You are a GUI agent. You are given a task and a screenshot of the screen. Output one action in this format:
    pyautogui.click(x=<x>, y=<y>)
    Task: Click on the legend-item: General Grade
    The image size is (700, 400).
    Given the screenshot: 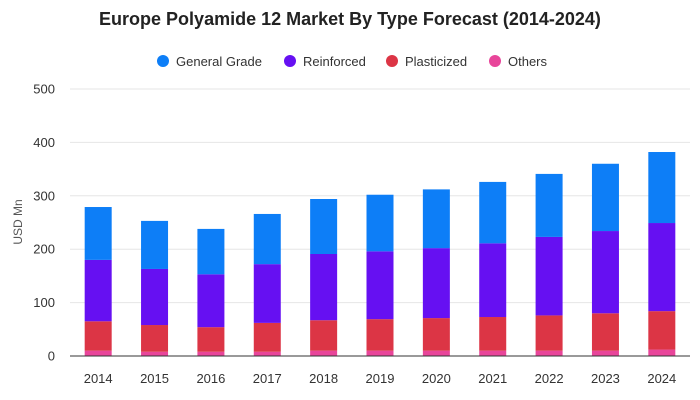 What is the action you would take?
    pyautogui.click(x=209, y=61)
    